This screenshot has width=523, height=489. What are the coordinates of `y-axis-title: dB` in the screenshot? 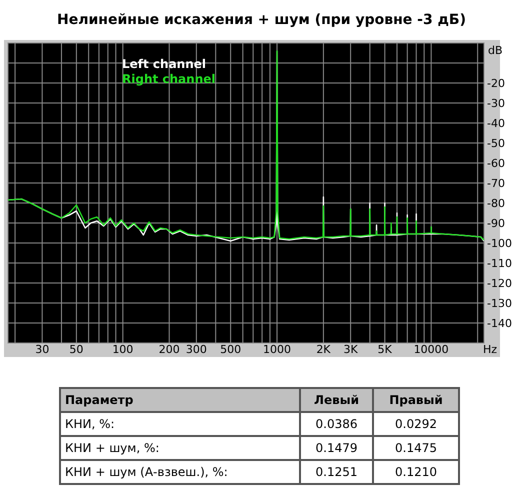 It's located at (495, 50).